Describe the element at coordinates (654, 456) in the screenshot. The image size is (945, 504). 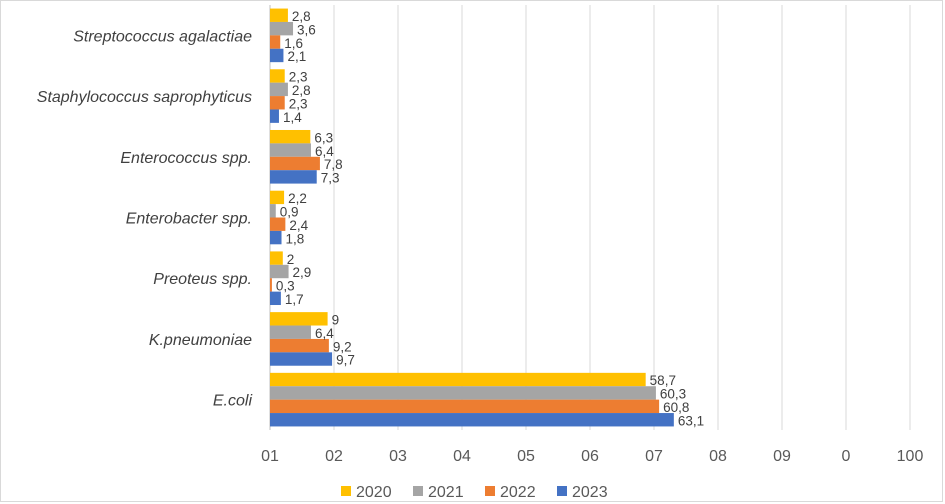
I see `x-tick-label: 07` at that location.